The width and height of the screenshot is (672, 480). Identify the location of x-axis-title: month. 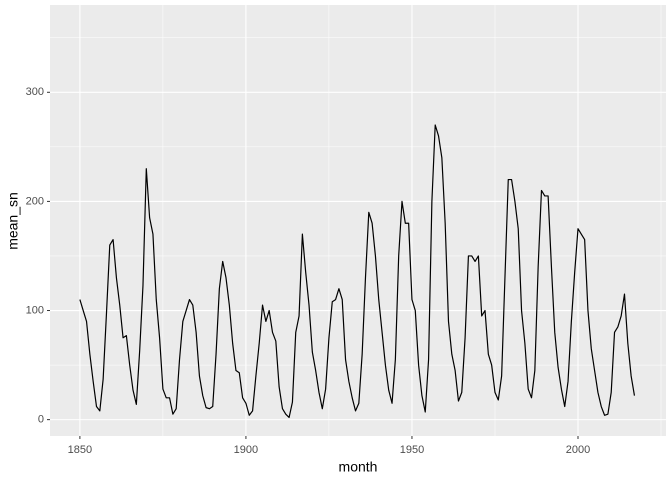
(358, 467).